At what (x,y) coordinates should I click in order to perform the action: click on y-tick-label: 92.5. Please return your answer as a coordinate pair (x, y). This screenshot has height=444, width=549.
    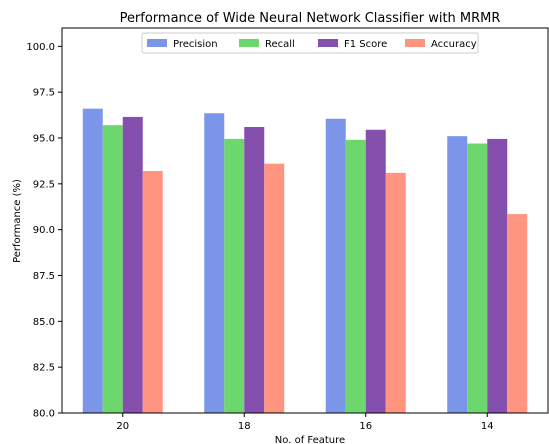
    Looking at the image, I should click on (44, 184).